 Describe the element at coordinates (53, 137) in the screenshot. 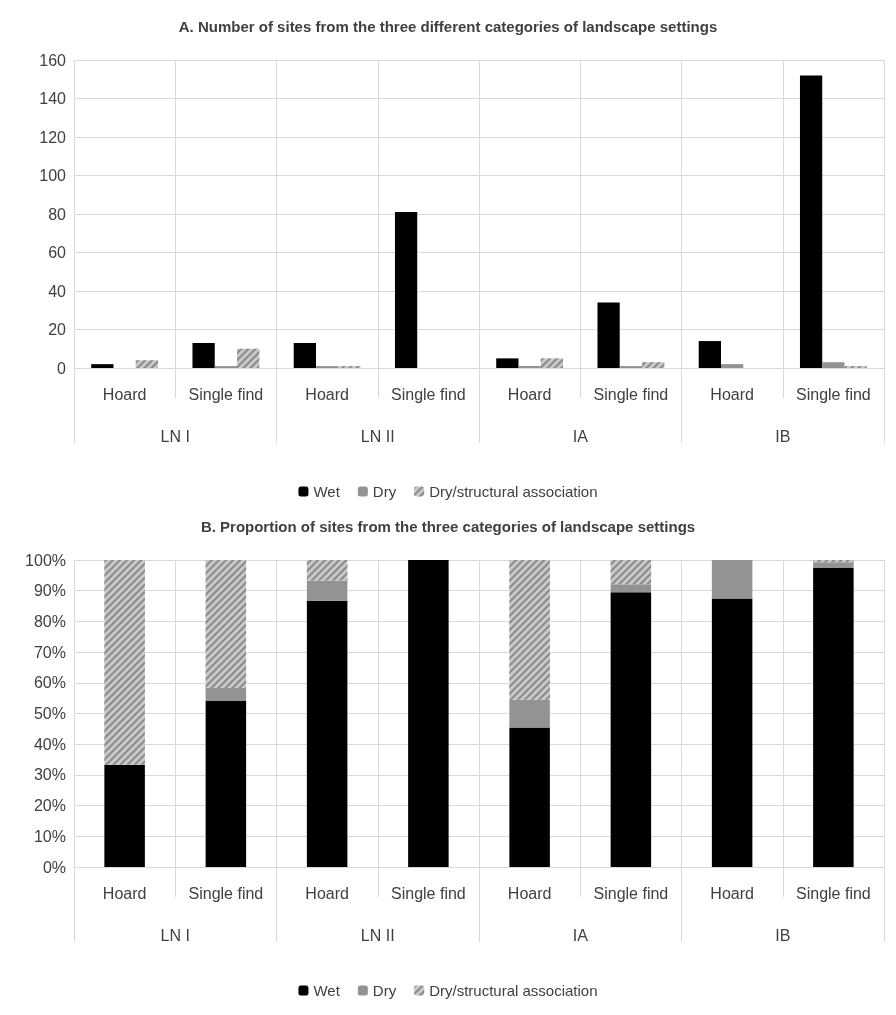

I see `y-tick-label: 120` at that location.